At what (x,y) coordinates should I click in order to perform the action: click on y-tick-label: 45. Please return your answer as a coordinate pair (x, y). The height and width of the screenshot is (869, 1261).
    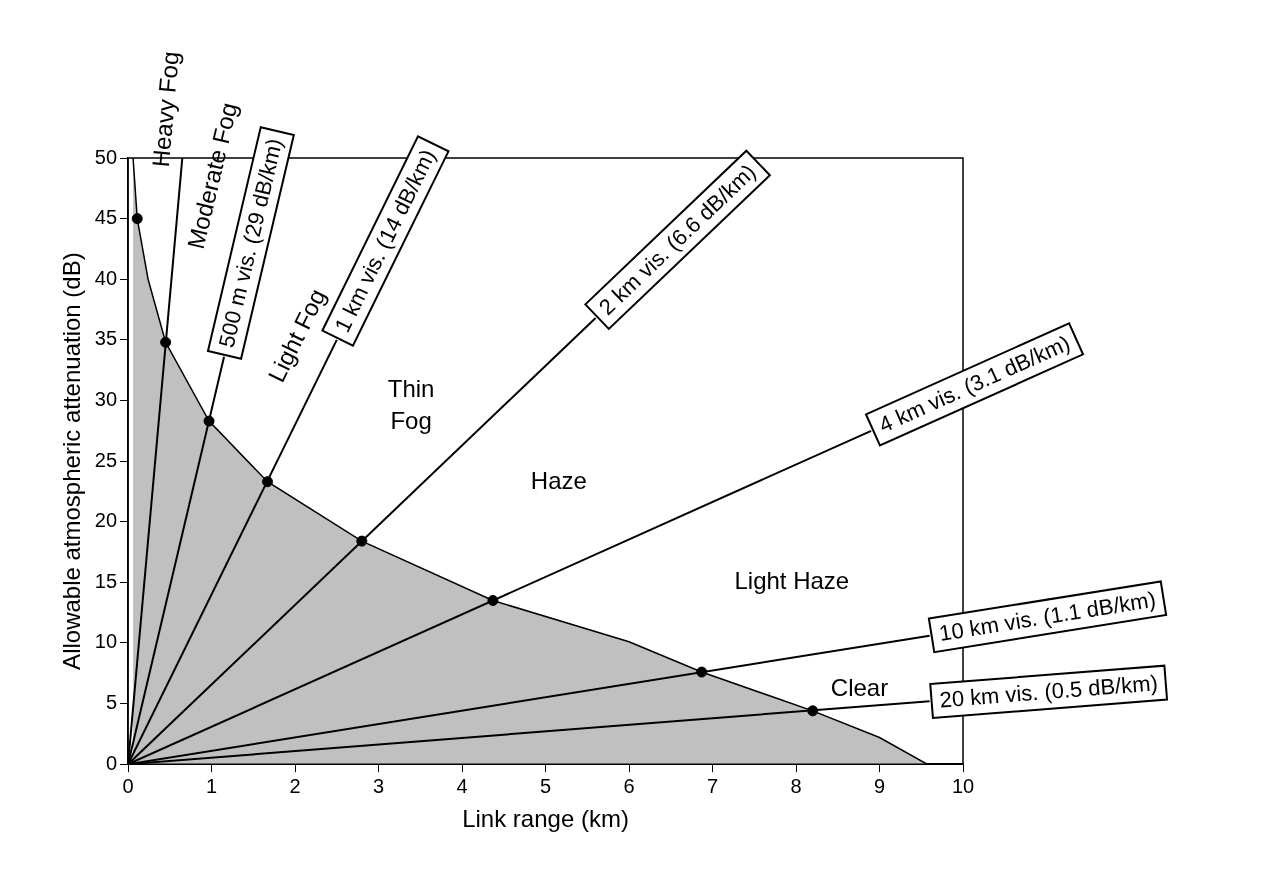
    Looking at the image, I should click on (106, 217).